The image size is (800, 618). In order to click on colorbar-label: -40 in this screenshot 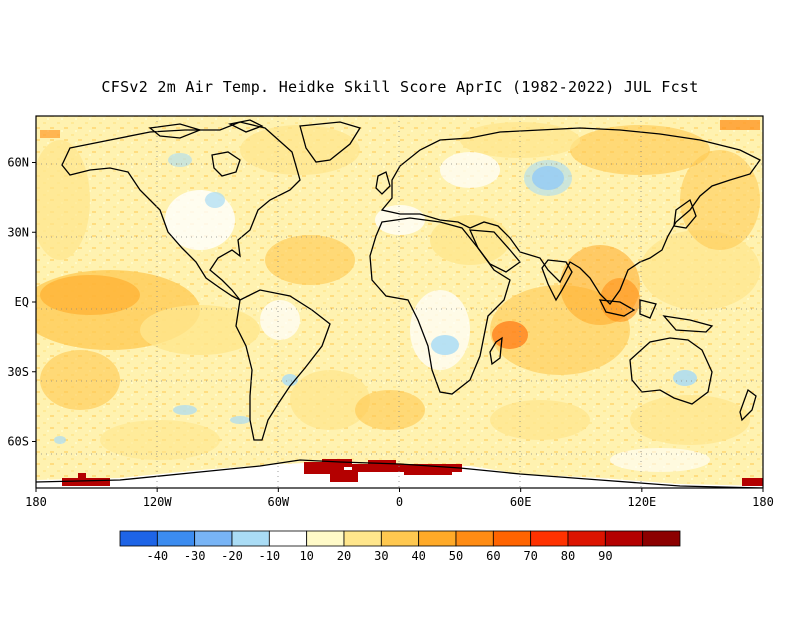, I will do `click(157, 556)`.